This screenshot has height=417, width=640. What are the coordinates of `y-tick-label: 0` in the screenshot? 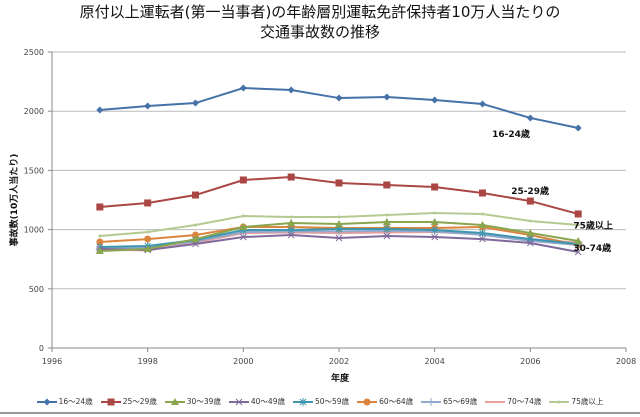 It's located at (41, 348).